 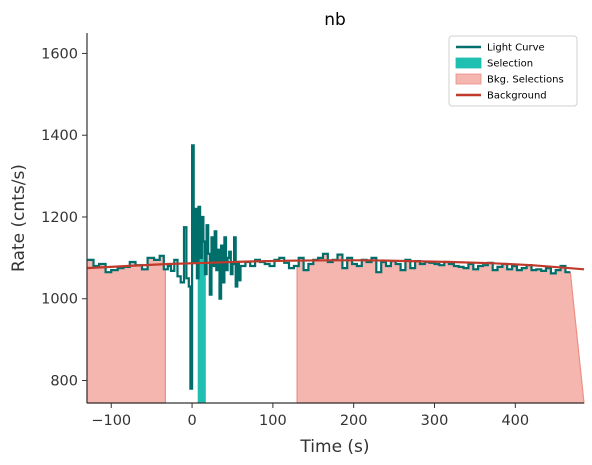 What do you see at coordinates (334, 447) in the screenshot?
I see `x-axis-label: Time (s)` at bounding box center [334, 447].